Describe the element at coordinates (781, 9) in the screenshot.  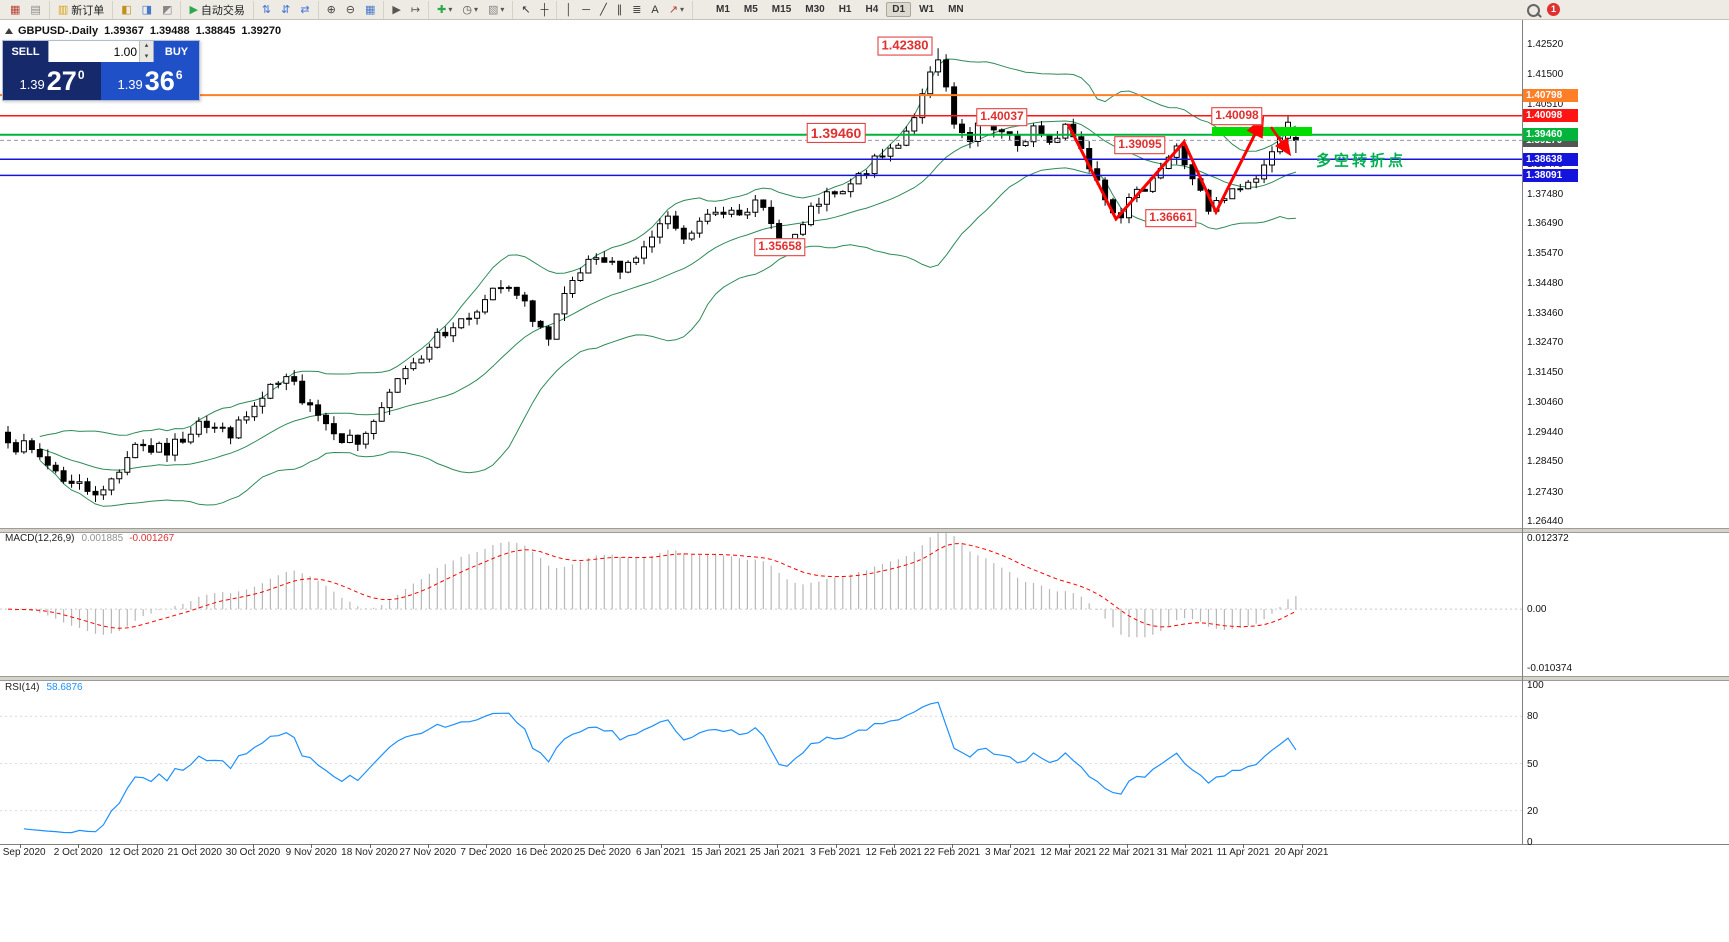
I see `timeframe-m15-button: M15` at that location.